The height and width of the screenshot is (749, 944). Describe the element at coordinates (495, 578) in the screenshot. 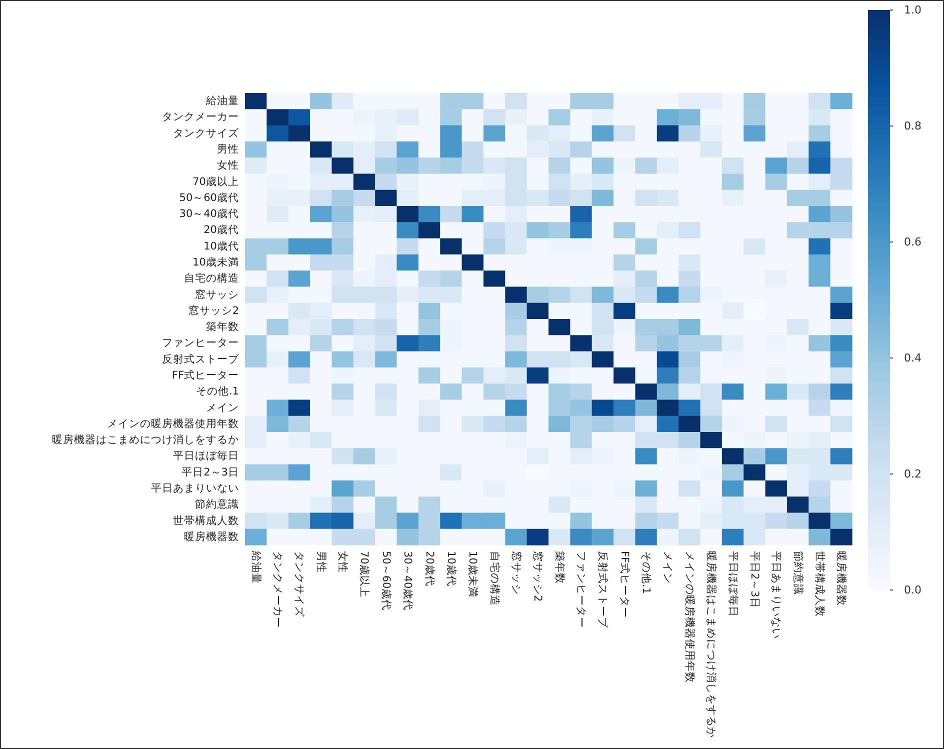

I see `x-tick-label: 自宅の構造` at that location.